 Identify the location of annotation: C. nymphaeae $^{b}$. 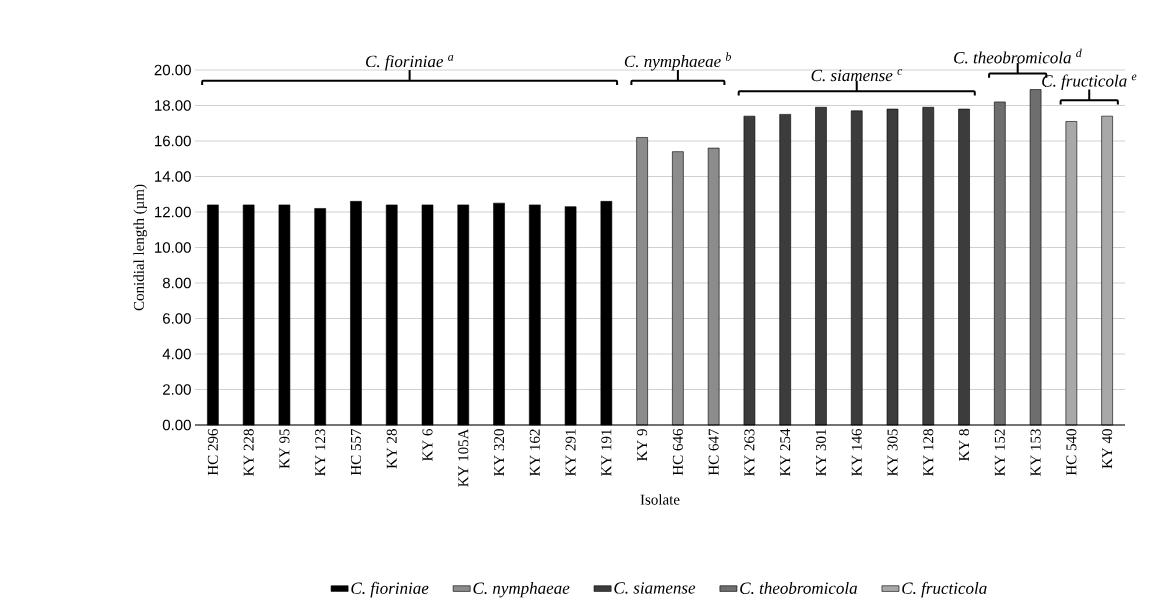
(678, 61).